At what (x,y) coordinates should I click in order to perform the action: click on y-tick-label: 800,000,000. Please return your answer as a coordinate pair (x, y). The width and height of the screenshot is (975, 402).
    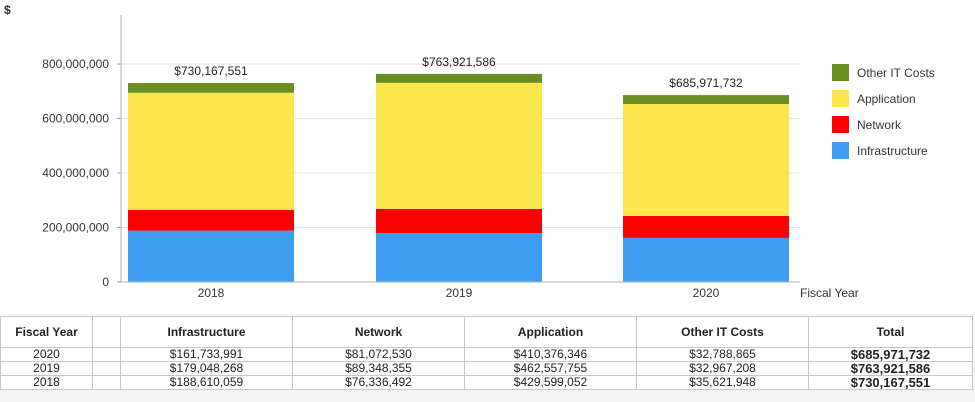
    Looking at the image, I should click on (75, 64).